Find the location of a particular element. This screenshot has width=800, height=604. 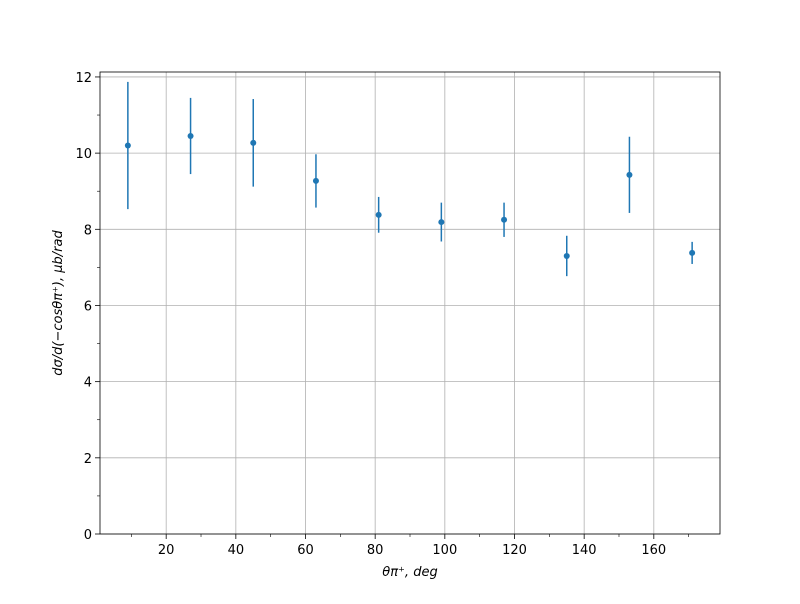

x-tick-label: 40 is located at coordinates (236, 550).